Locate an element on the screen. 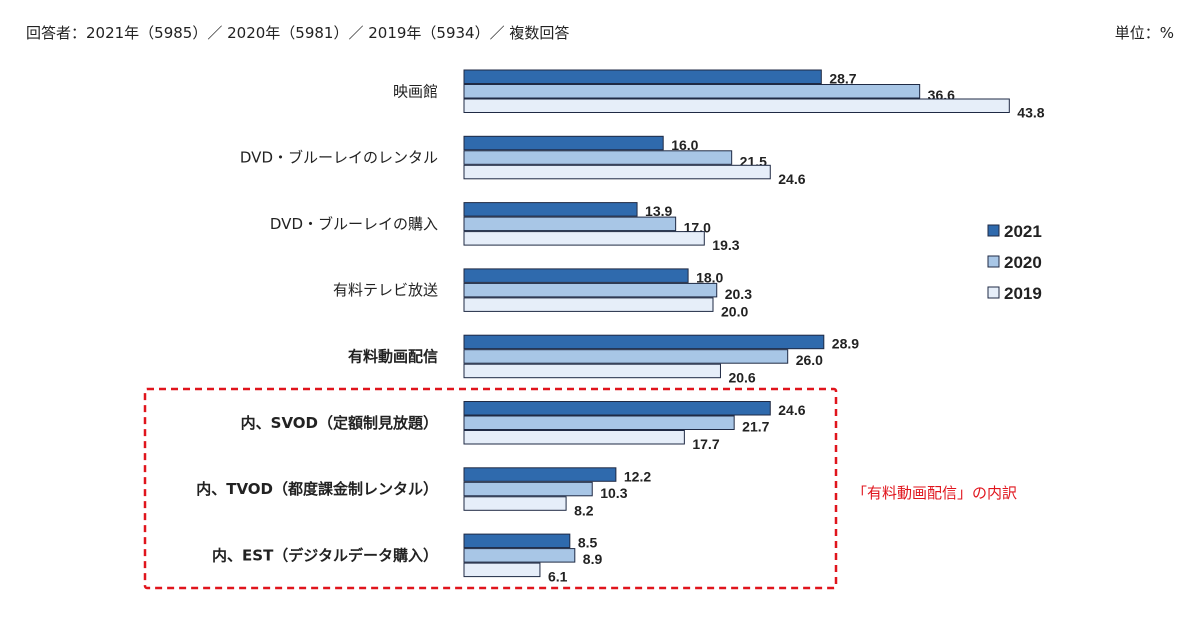 This screenshot has height=625, width=1200. value-label-2020: 10.3 is located at coordinates (613, 493).